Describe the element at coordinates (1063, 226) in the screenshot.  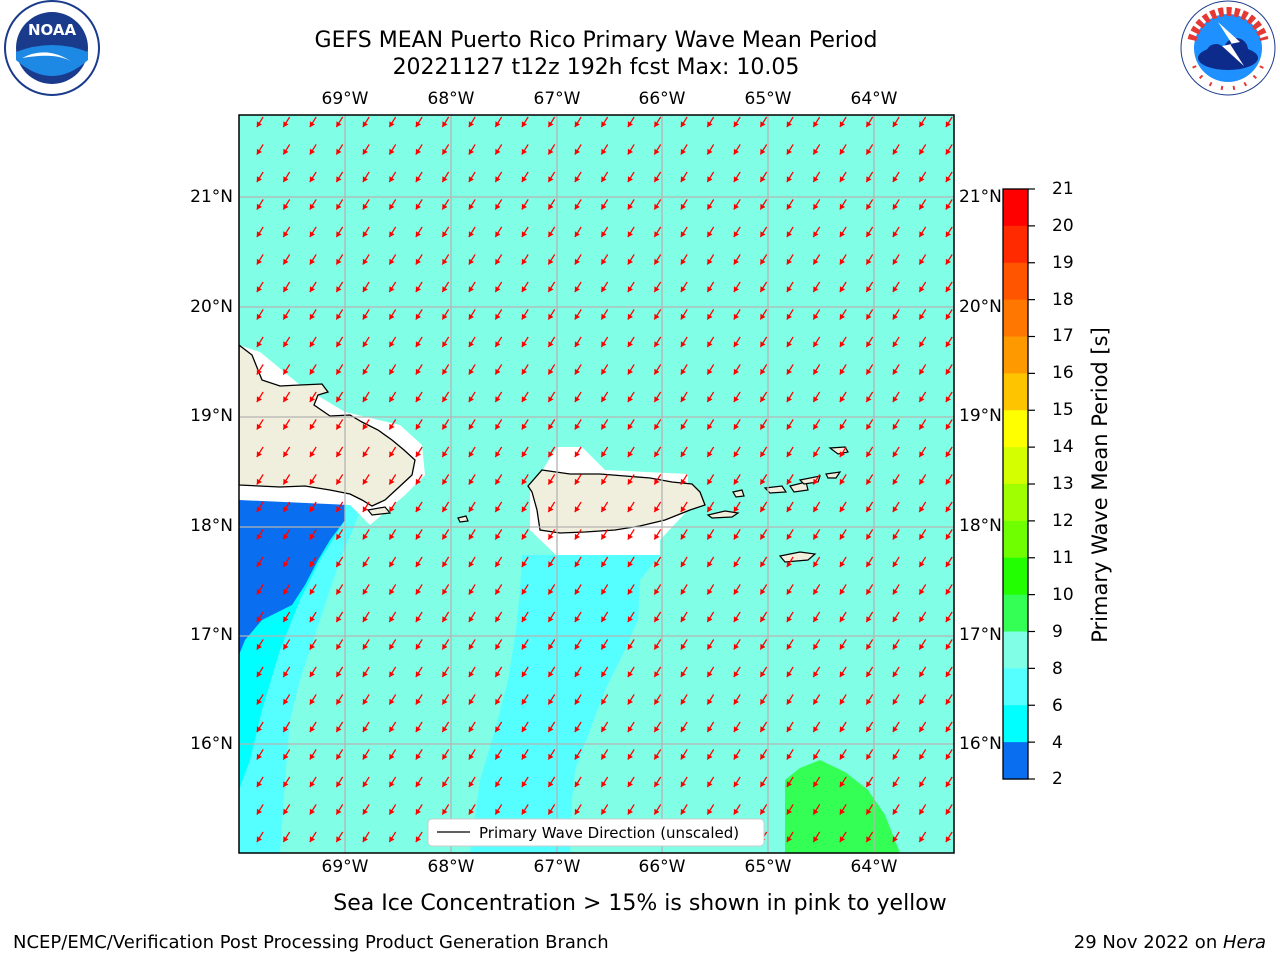
I see `colorbar-tick: 20` at that location.